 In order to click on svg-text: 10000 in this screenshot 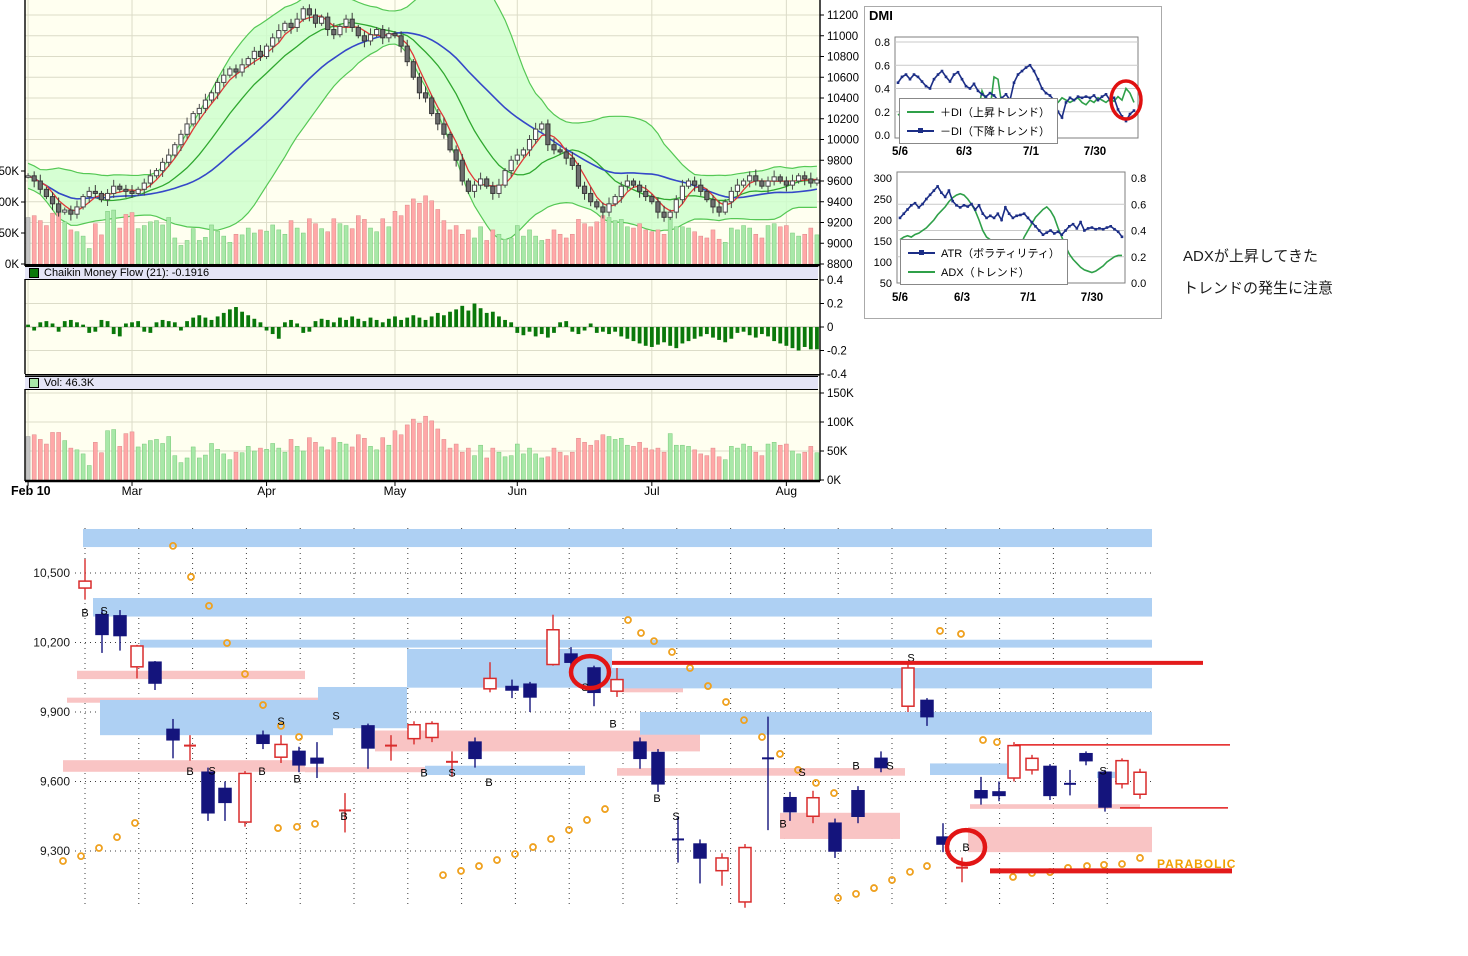, I will do `click(843, 141)`.